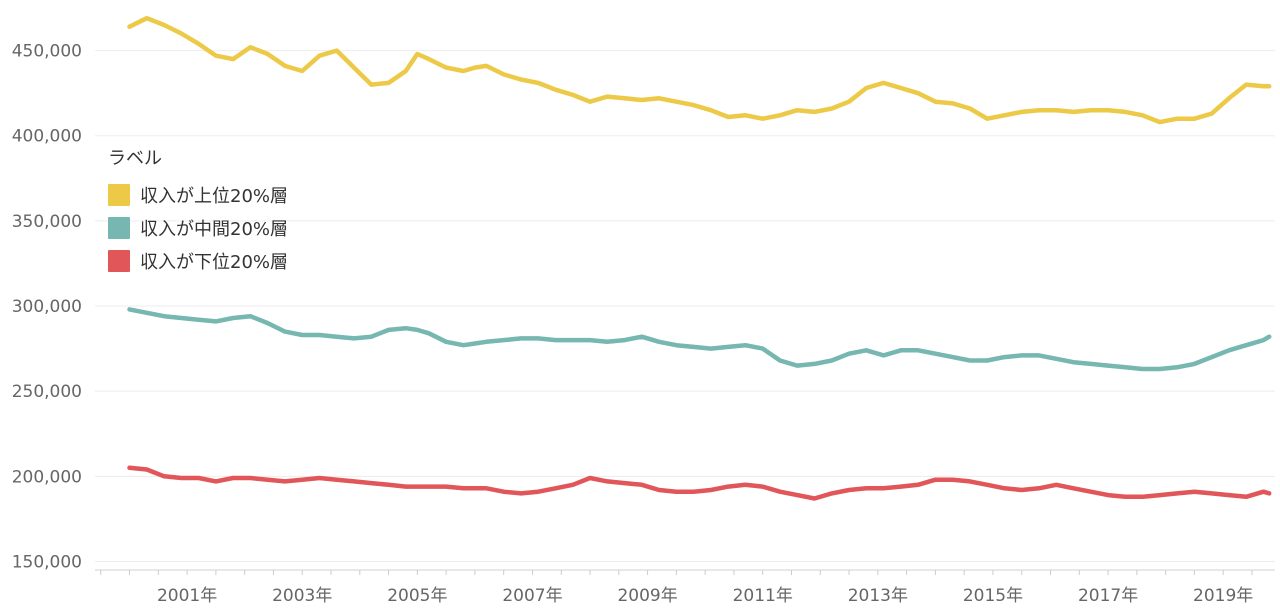 The image size is (1280, 608). I want to click on legend-title: ラベル, so click(135, 158).